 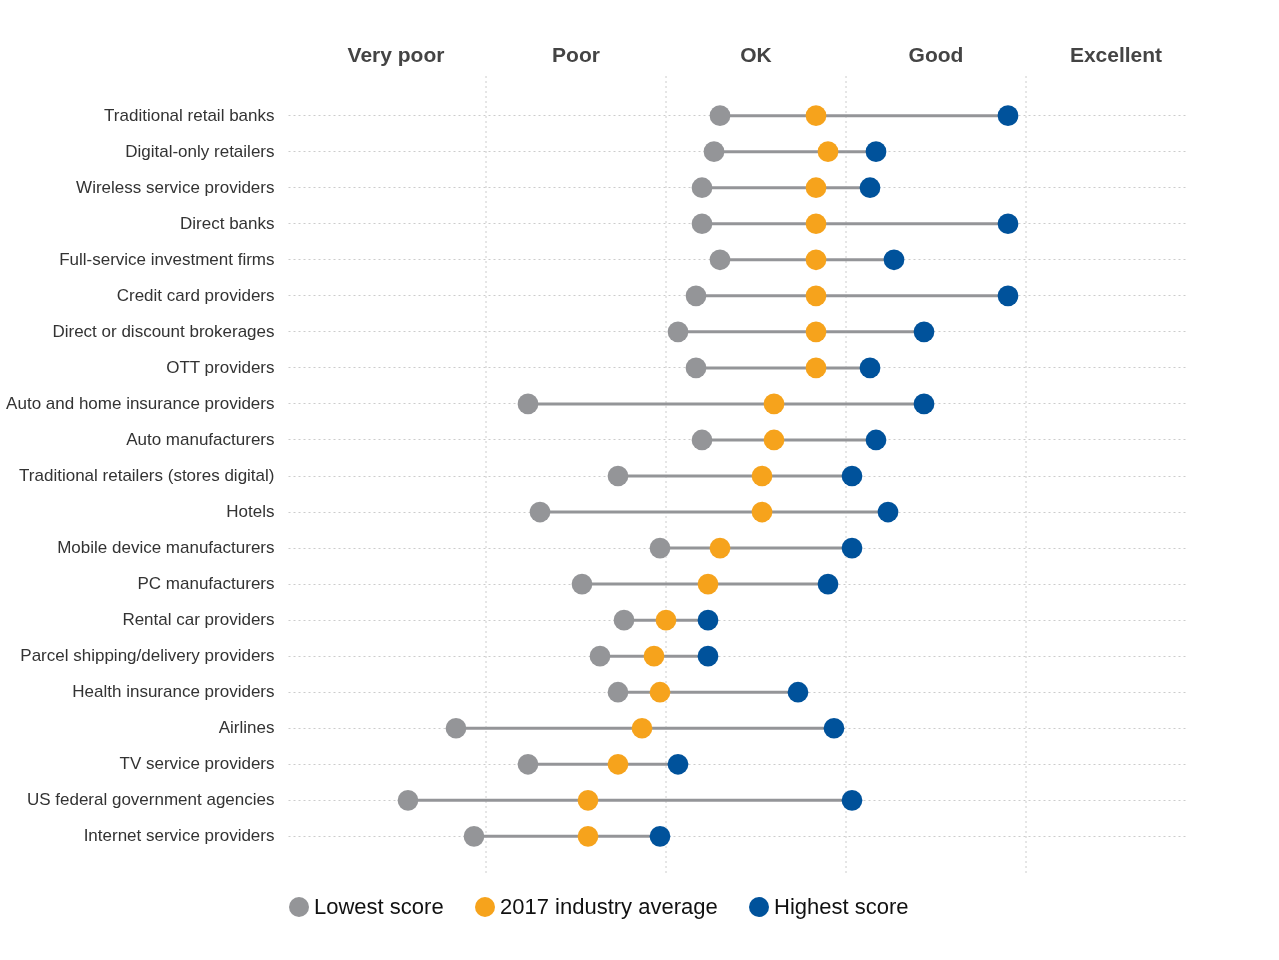 I want to click on text: OK, so click(x=756, y=54).